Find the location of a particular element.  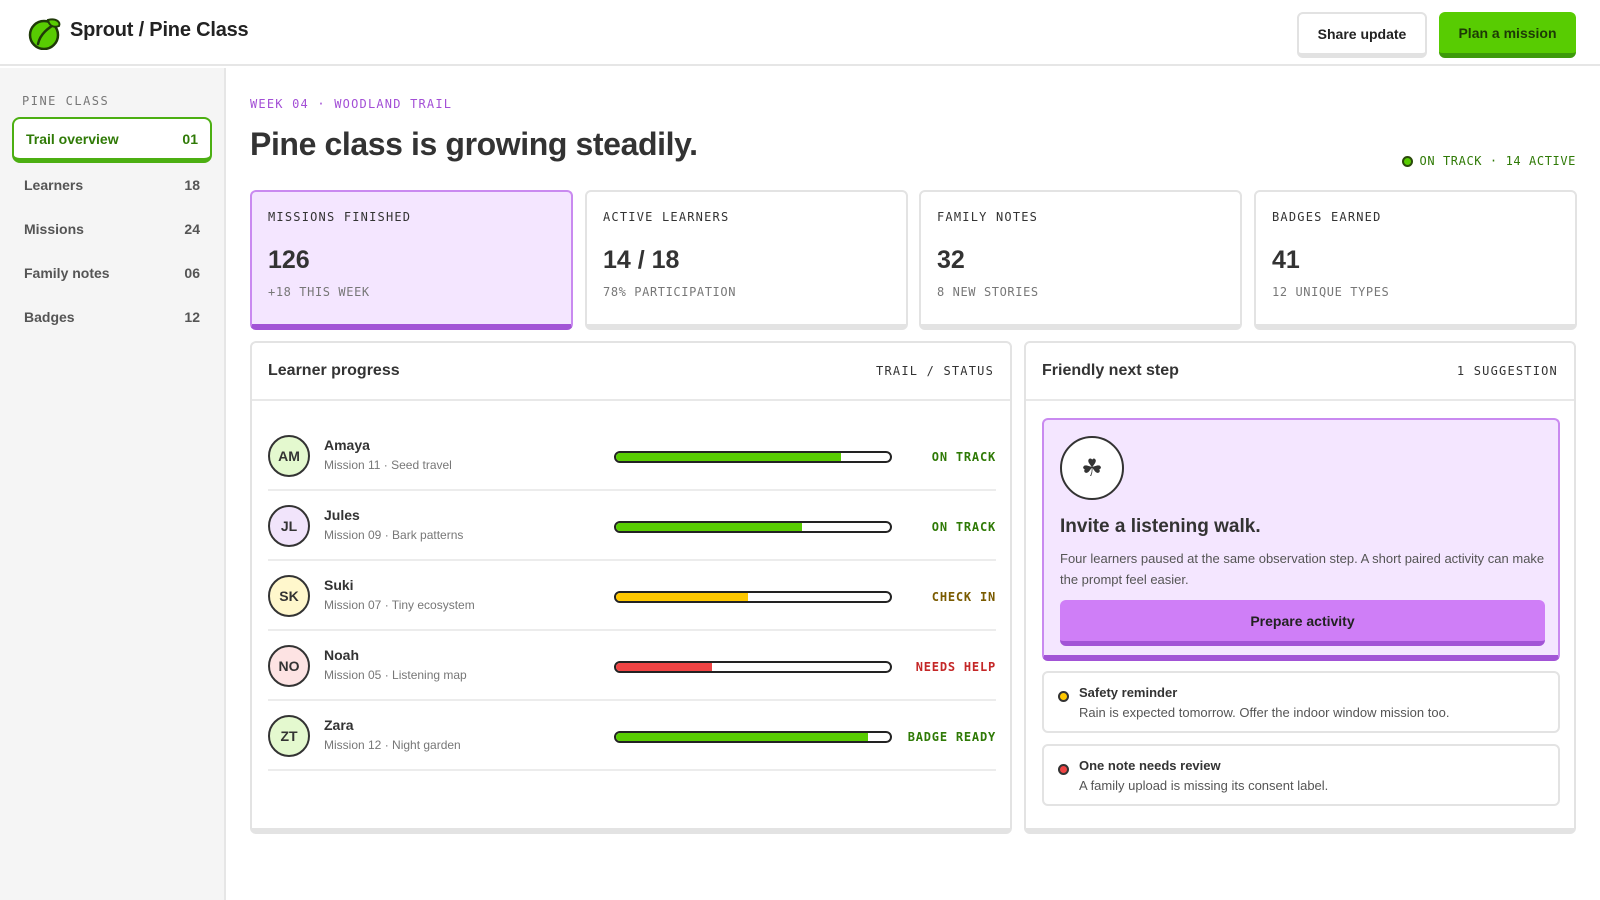

sidebar-item-label: Learners is located at coordinates (54, 185).